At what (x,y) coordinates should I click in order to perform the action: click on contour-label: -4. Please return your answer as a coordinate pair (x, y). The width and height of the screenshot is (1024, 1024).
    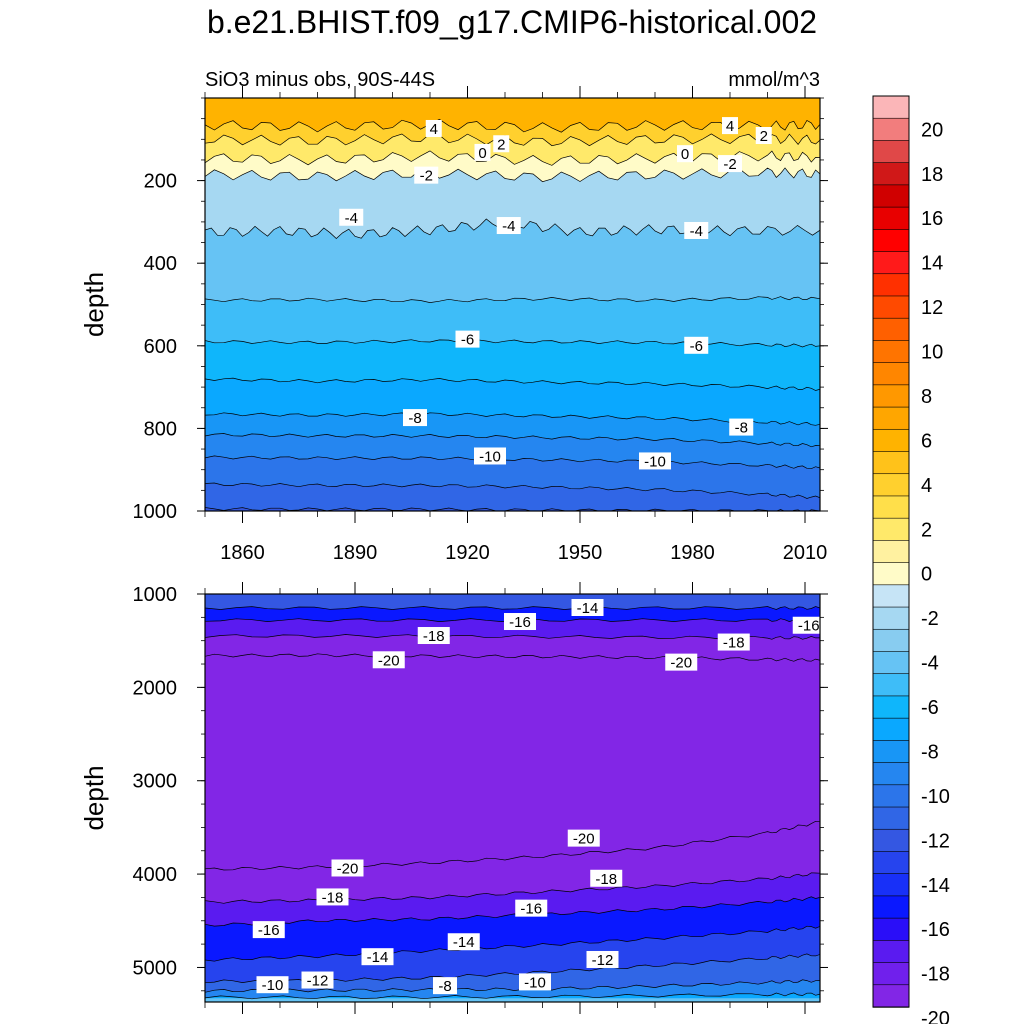
    Looking at the image, I should click on (351, 217).